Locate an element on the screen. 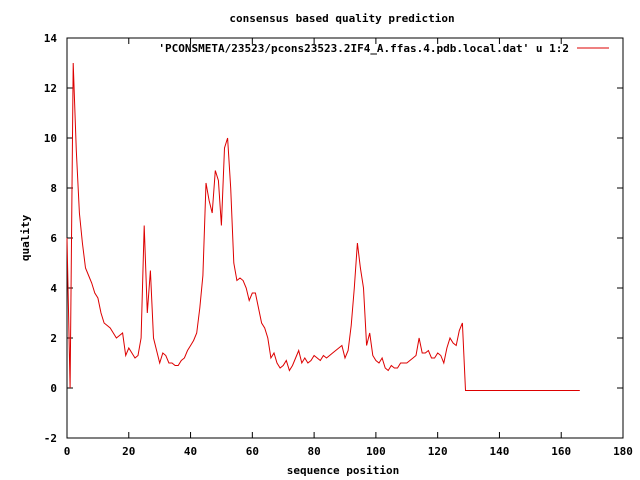 This screenshot has height=480, width=640. x-tick-label: 40 is located at coordinates (190, 451).